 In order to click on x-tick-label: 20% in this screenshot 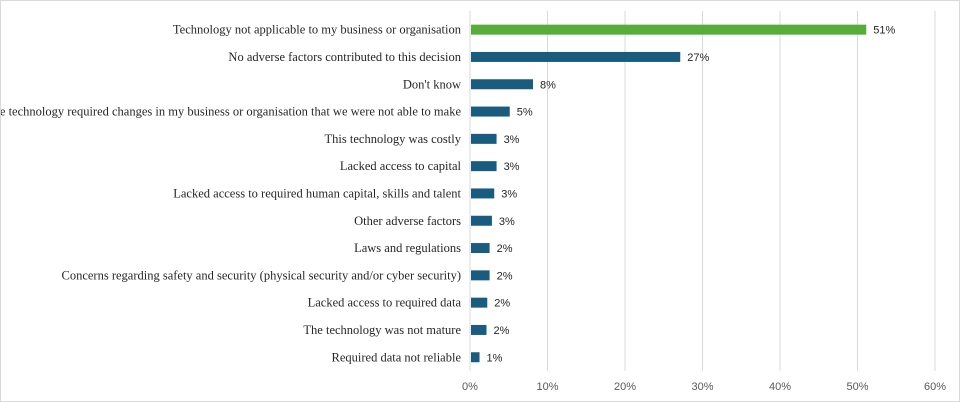, I will do `click(625, 387)`.